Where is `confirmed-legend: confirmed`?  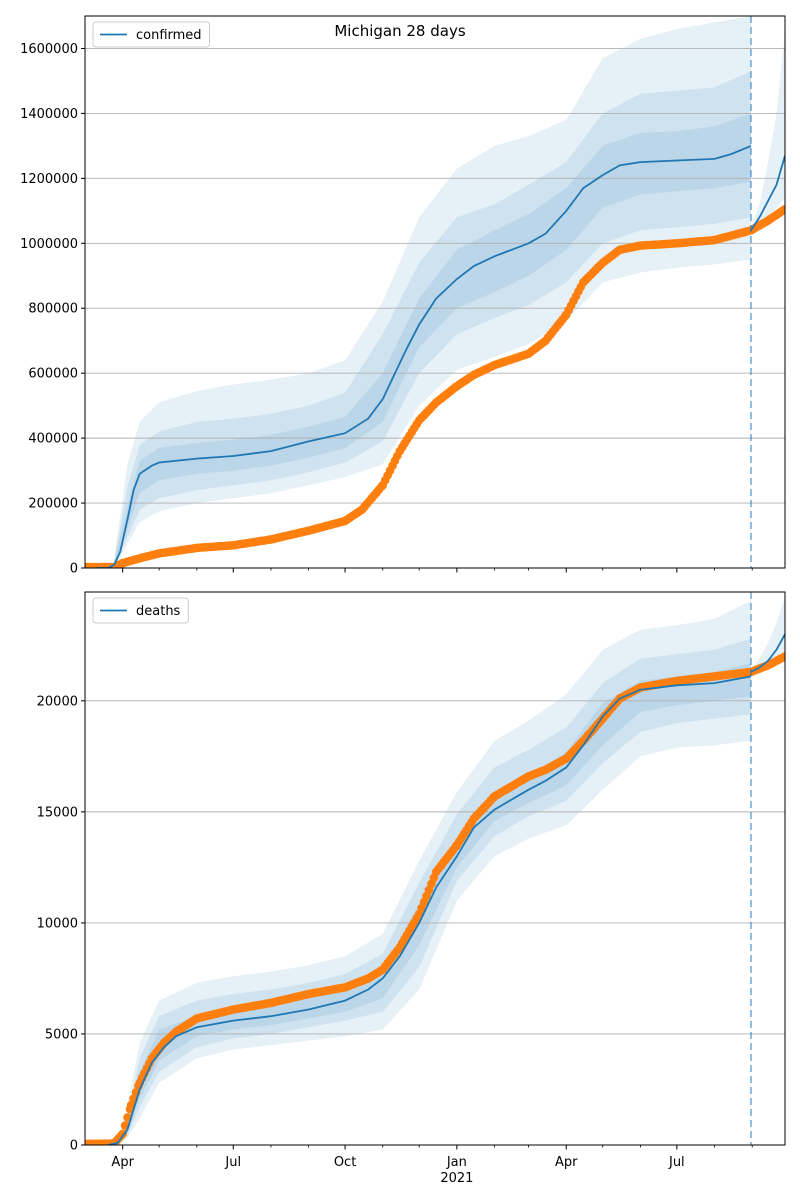
confirmed-legend: confirmed is located at coordinates (151, 34).